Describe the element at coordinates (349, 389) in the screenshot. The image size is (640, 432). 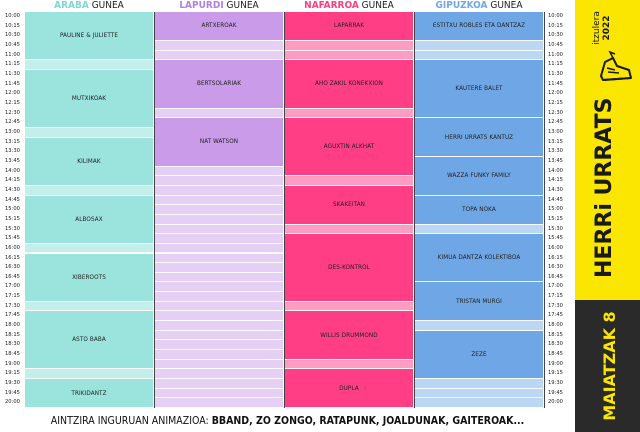
I see `event-block: DUPLA` at that location.